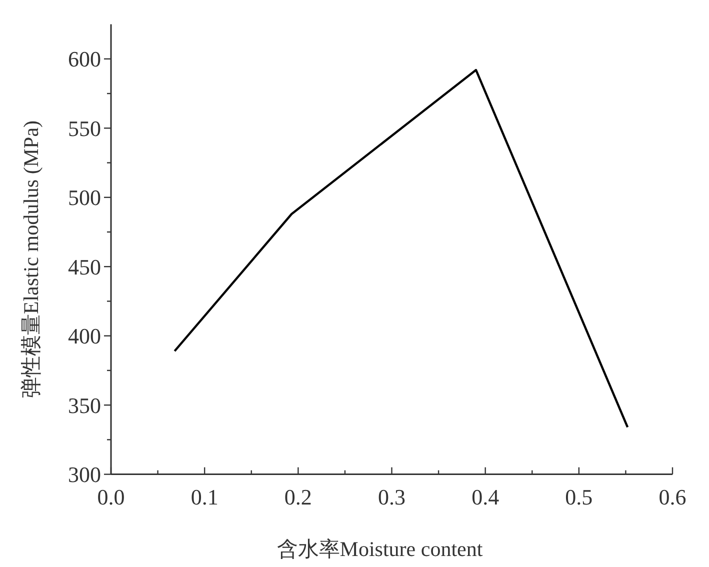 The width and height of the screenshot is (709, 567). Describe the element at coordinates (84, 197) in the screenshot. I see `y-tick-label: 500` at that location.